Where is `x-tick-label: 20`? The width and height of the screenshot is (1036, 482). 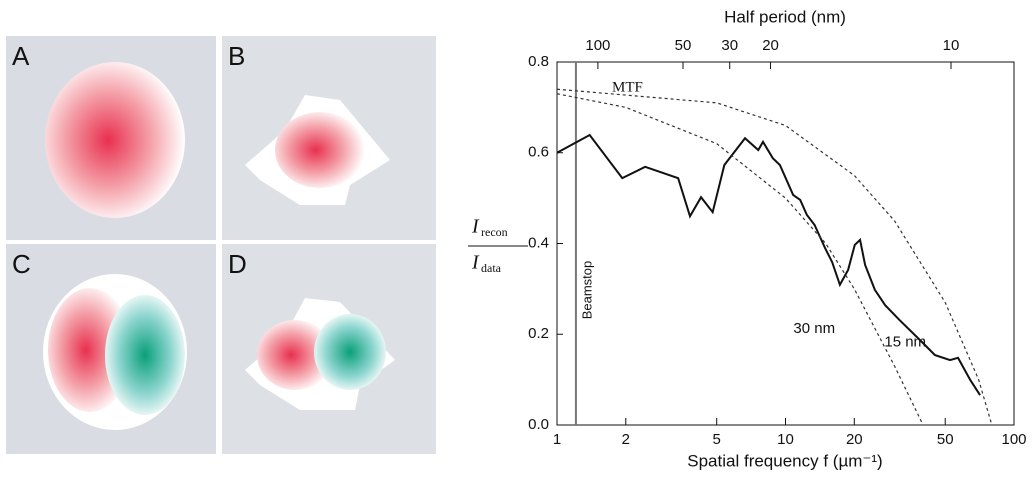
x-tick-label: 20 is located at coordinates (854, 439).